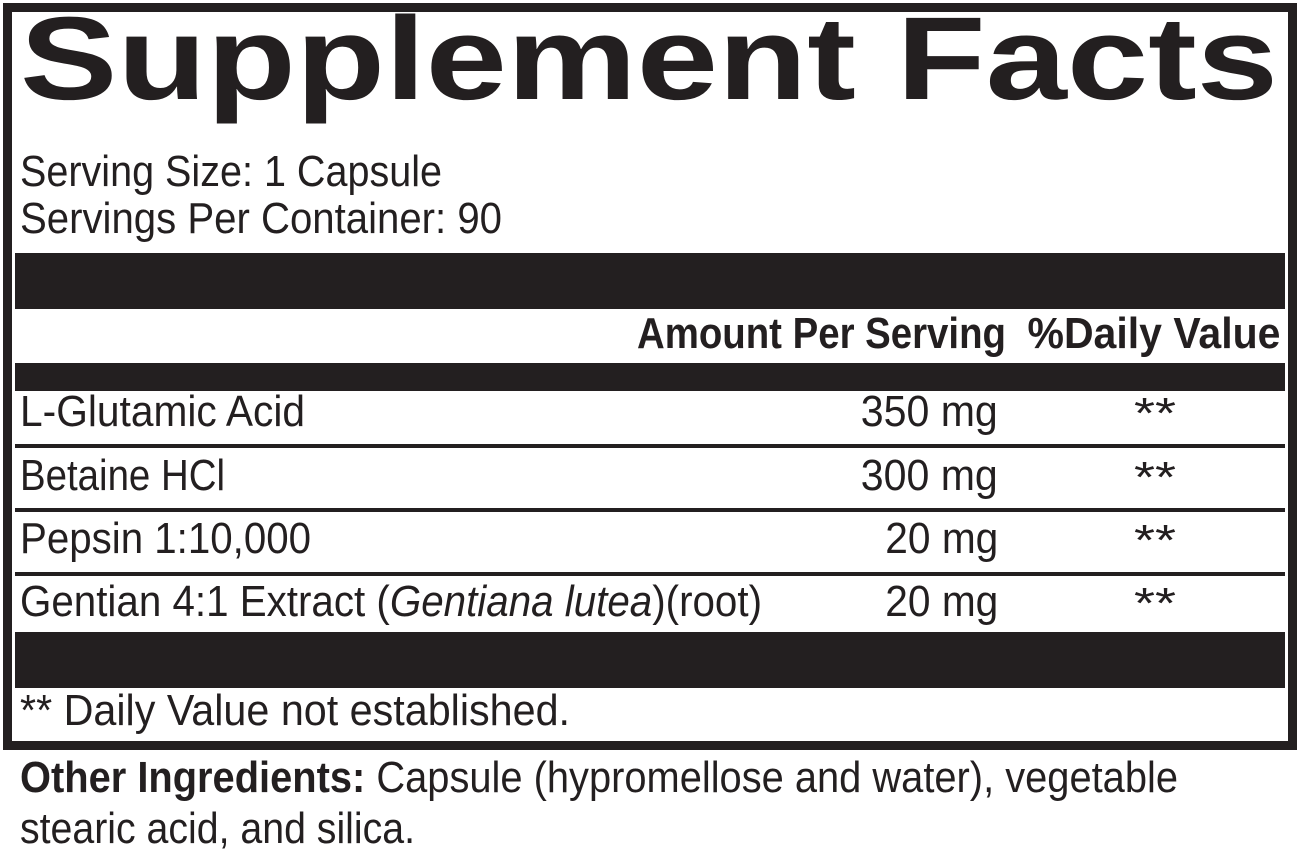 The width and height of the screenshot is (1299, 853). Describe the element at coordinates (162, 411) in the screenshot. I see `ingredient-name: L-Glutamic Acid` at that location.